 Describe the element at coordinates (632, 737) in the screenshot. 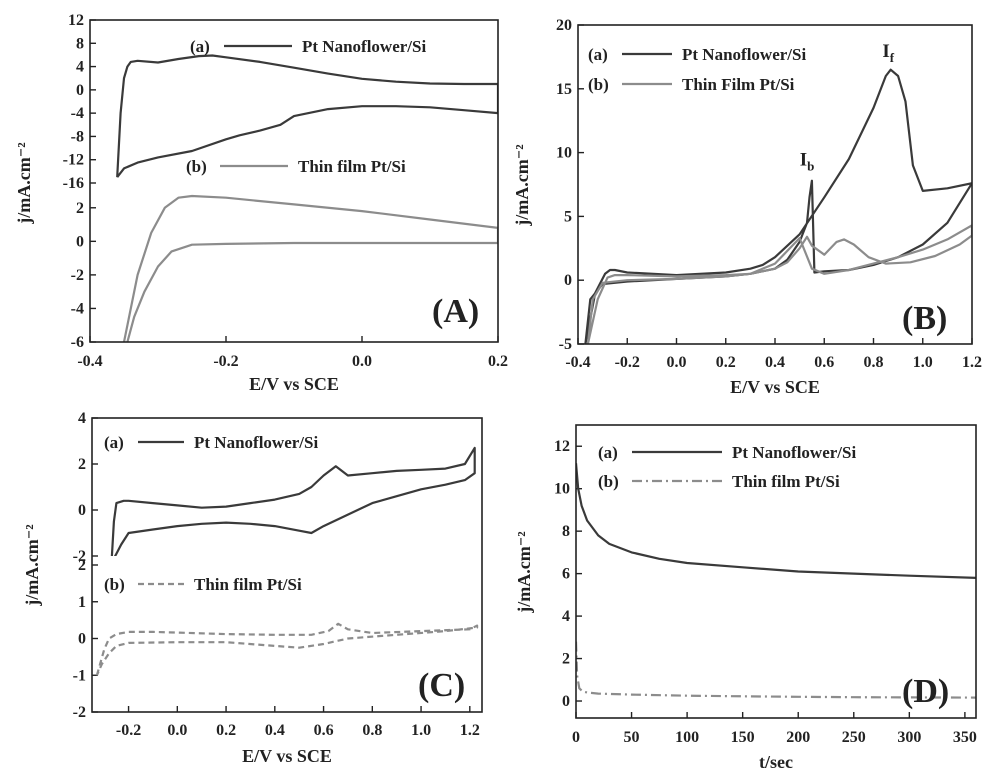

I see `panel-D-xtick-label: 50` at that location.